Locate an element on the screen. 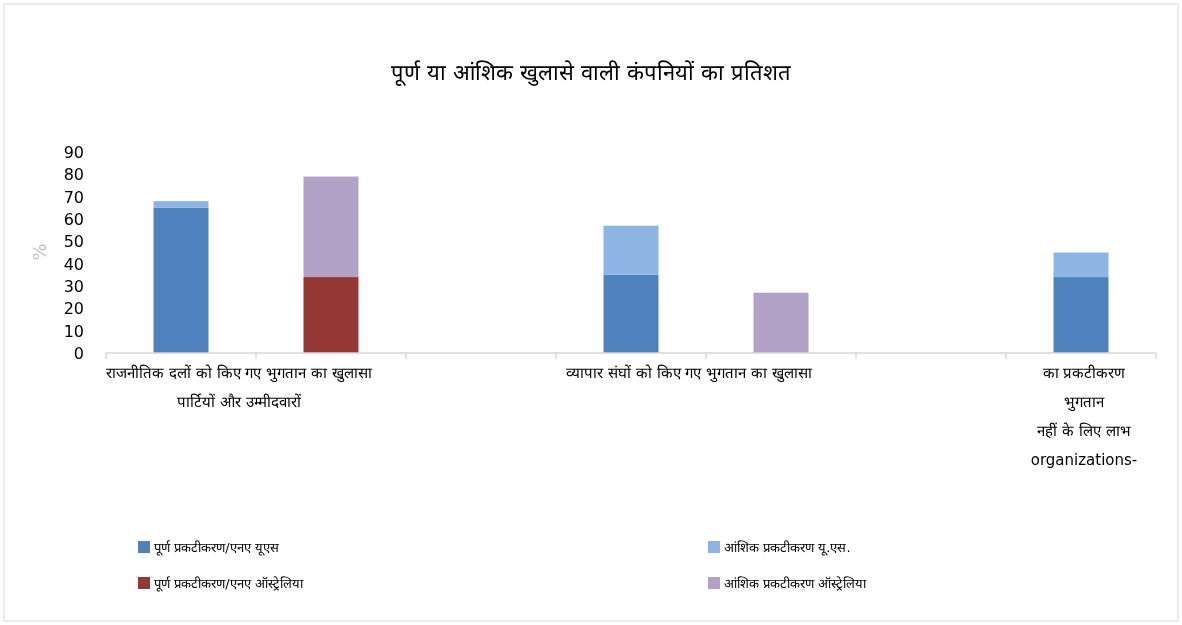 The image size is (1182, 625). legend-label: आंशिक प्रकटीकरण यू.एस. is located at coordinates (787, 548).